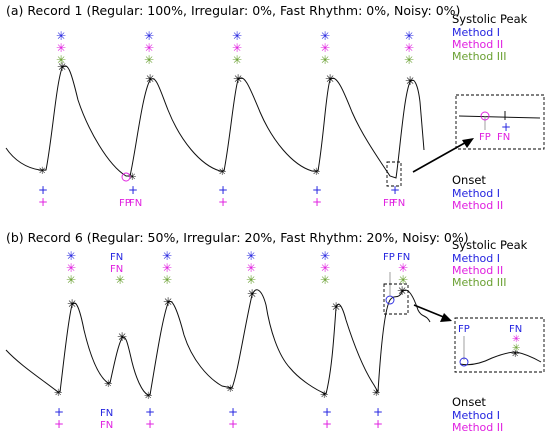  What do you see at coordinates (236, 74) in the screenshot?
I see `panel-a-peak-stars: ✳ ✳ ✳ ✳ ✳` at bounding box center [236, 74].